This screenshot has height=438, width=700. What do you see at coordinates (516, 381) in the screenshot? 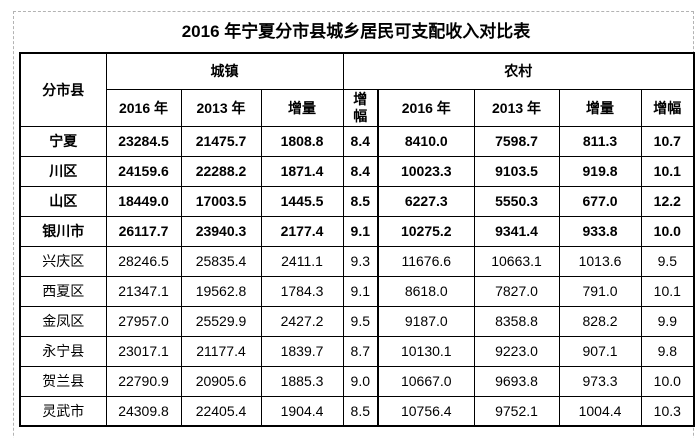
I see `value-cell: 9693.8` at bounding box center [516, 381].